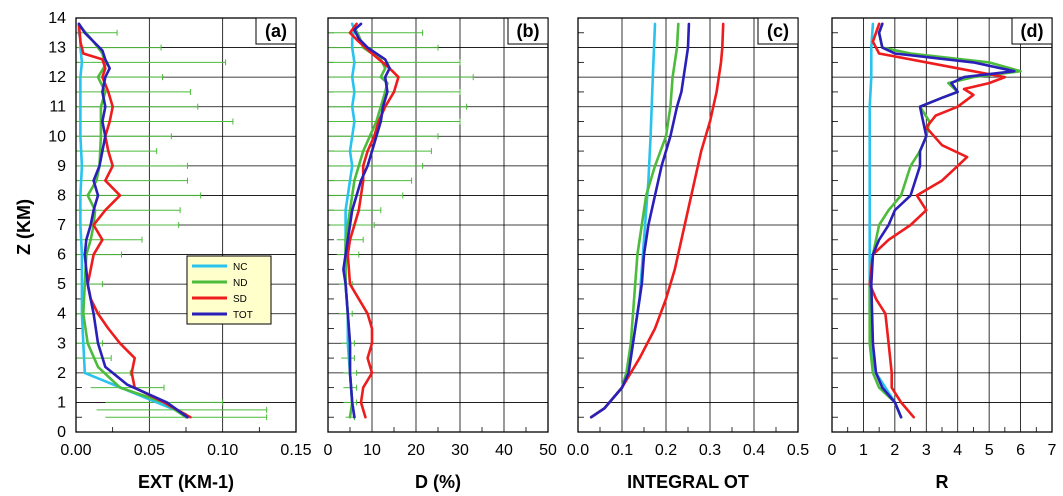 The height and width of the screenshot is (496, 1063). I want to click on panel-tag: (a), so click(276, 31).